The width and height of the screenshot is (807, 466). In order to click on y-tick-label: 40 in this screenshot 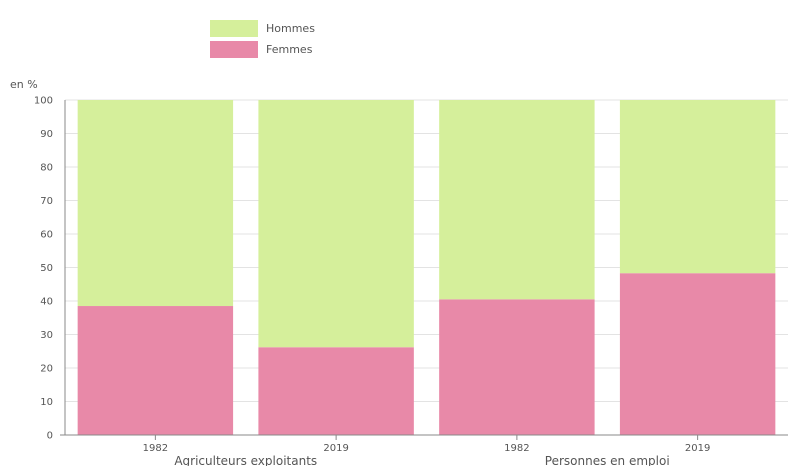, I will do `click(46, 302)`.